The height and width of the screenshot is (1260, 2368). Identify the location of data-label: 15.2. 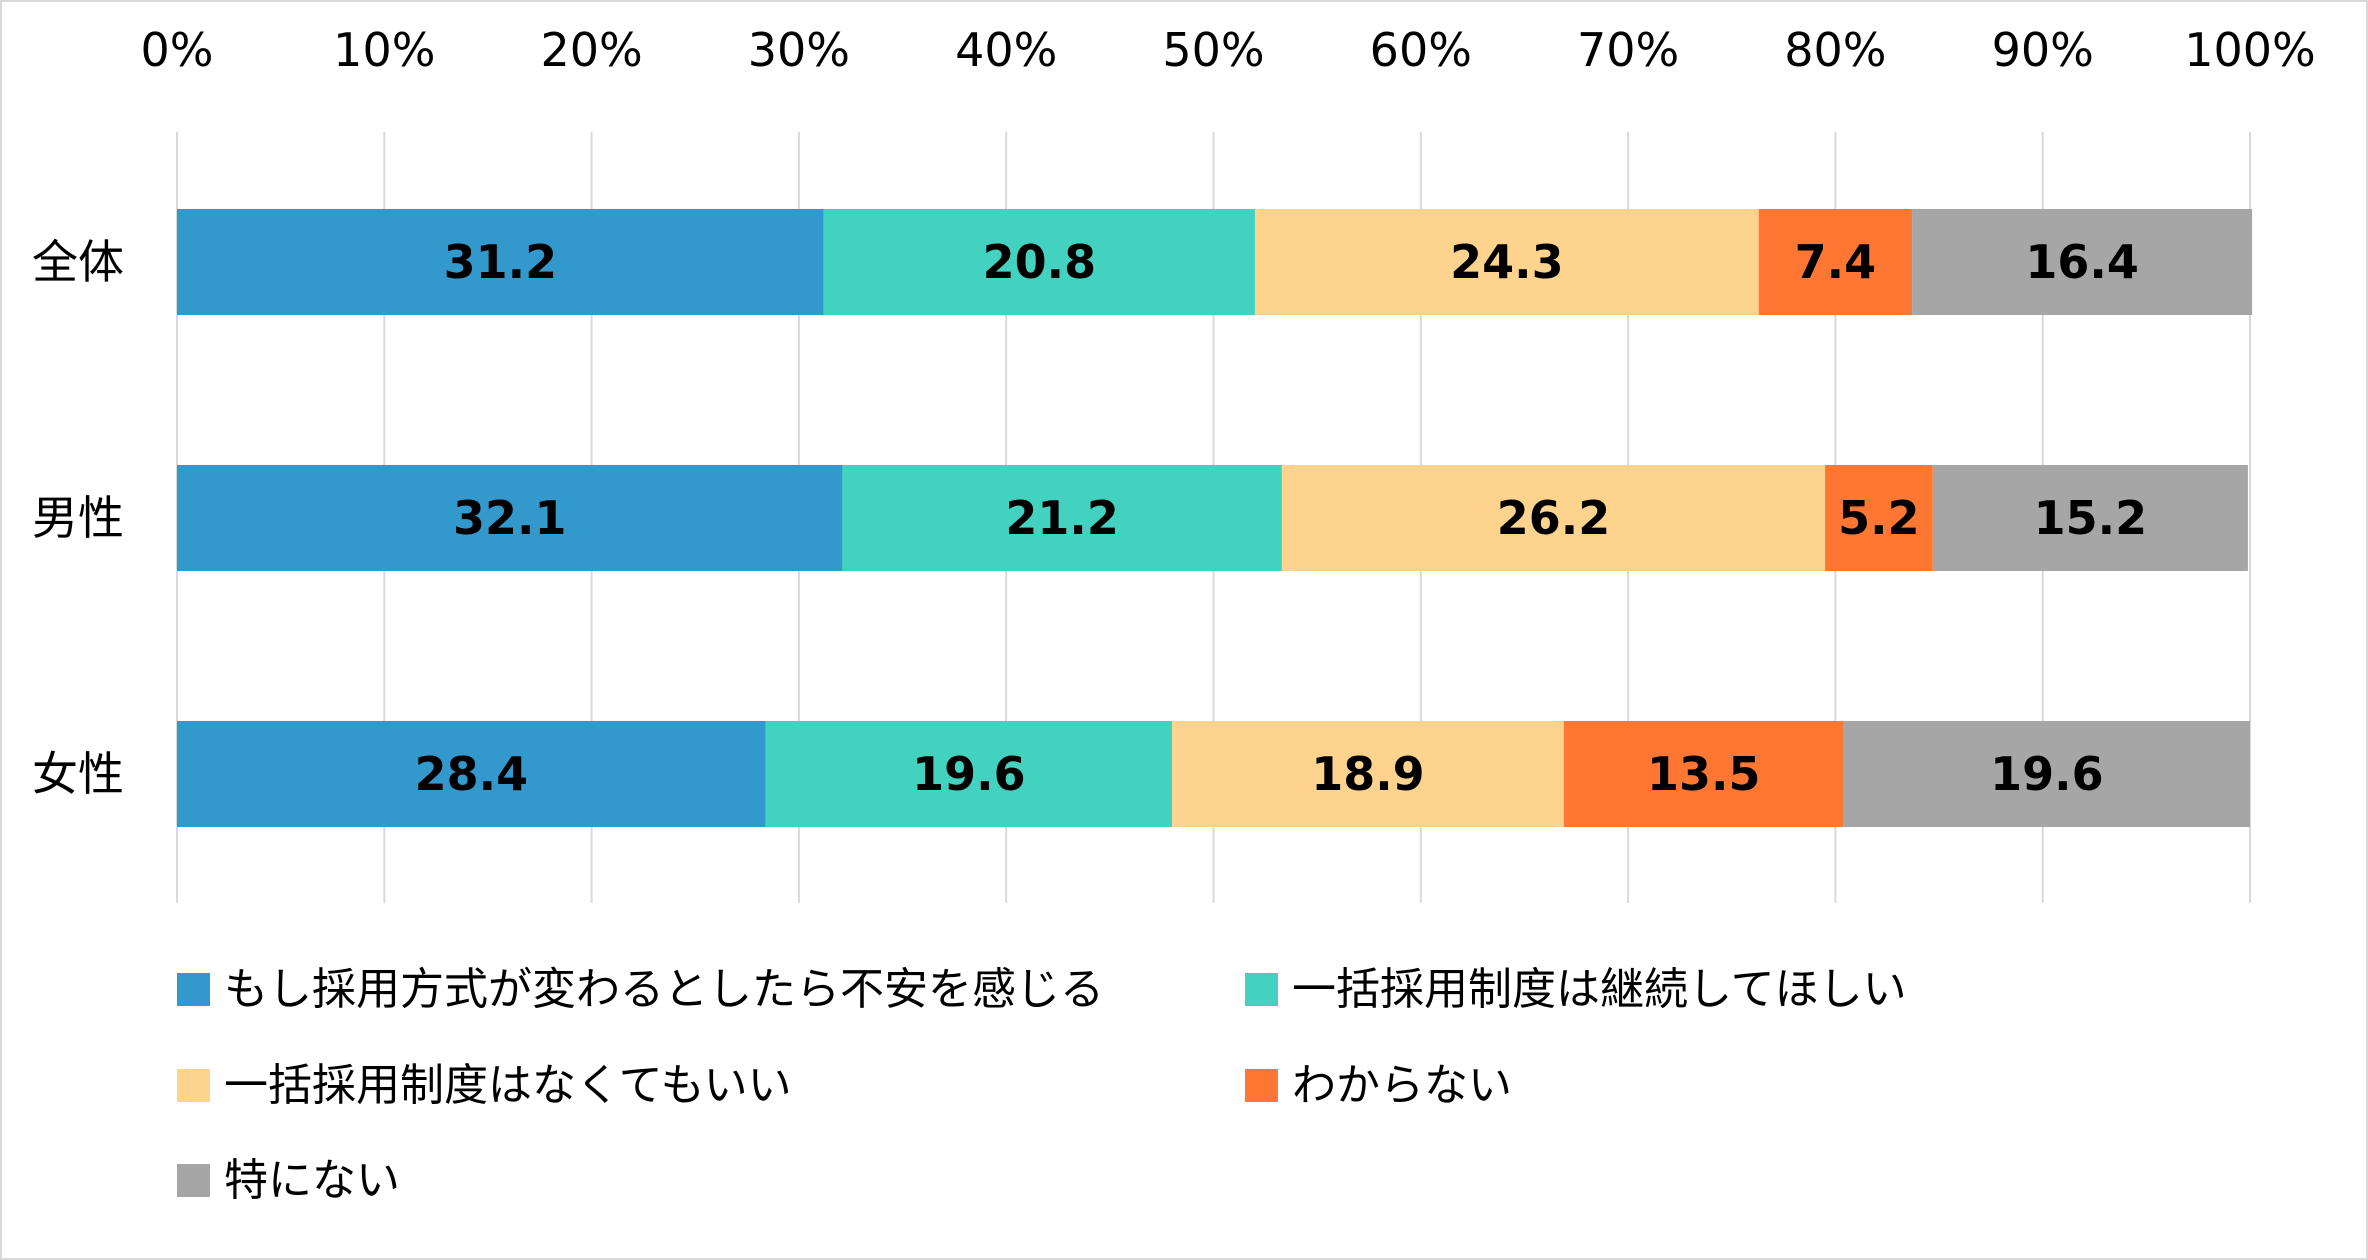
(2091, 518).